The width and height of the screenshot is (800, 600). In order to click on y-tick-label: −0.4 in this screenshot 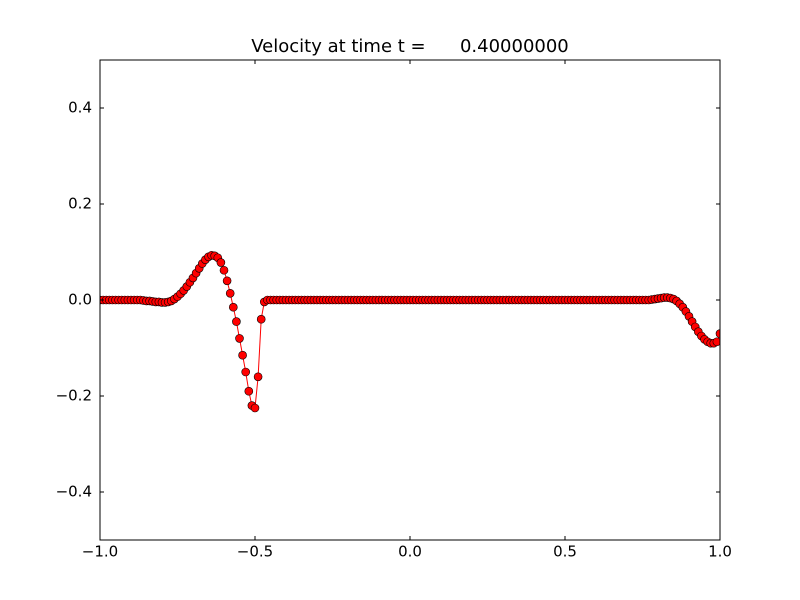, I will do `click(74, 492)`.